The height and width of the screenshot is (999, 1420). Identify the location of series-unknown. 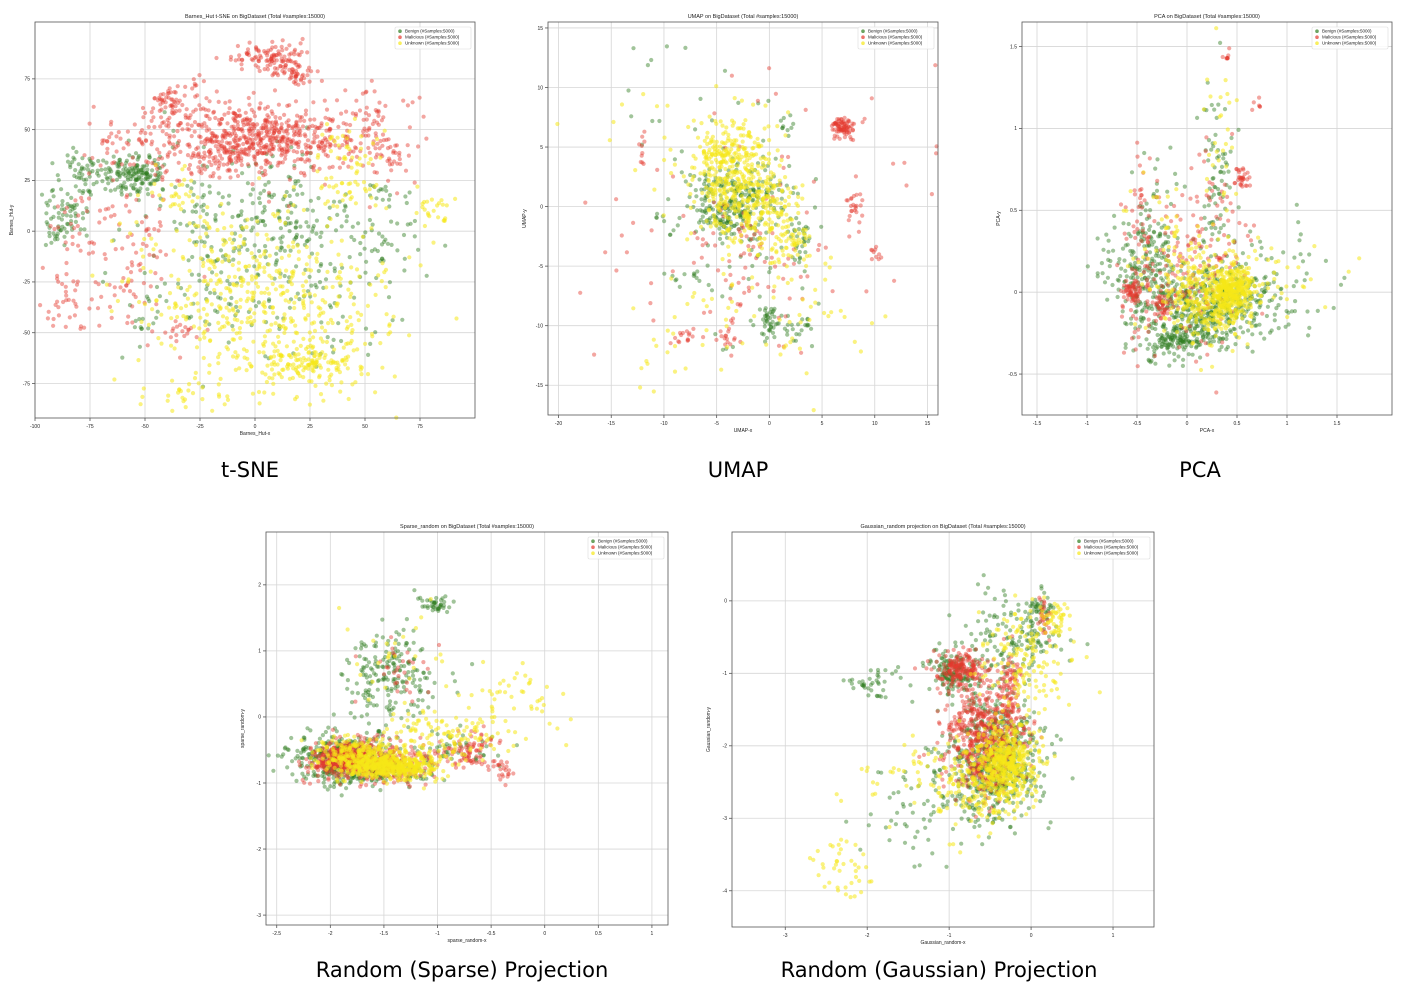
(274, 268).